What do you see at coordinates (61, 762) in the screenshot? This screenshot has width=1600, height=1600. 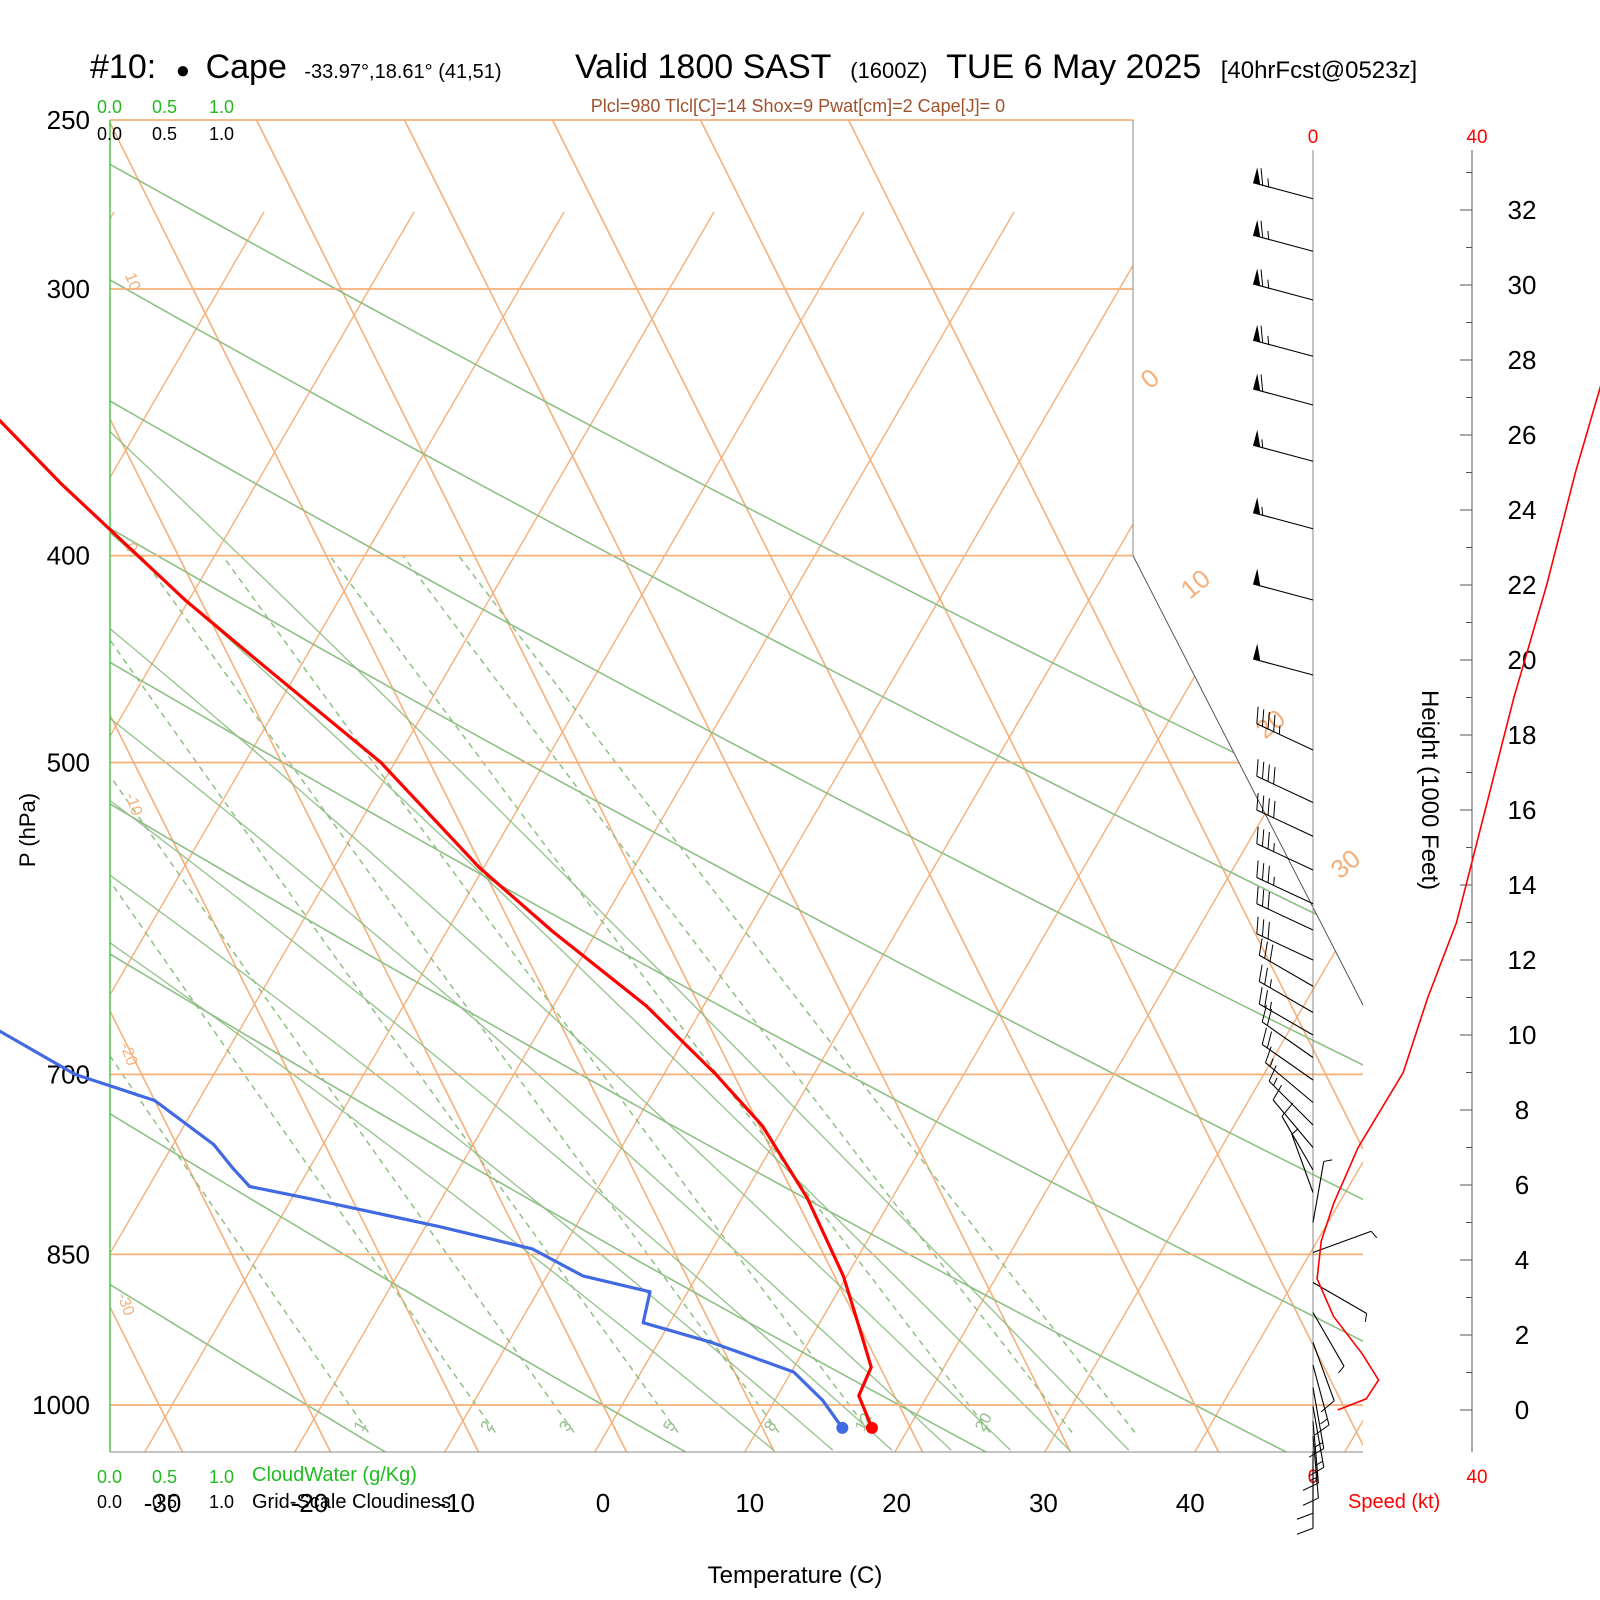 I see `pressure-tick-labels: 250 300 400 500 700 850 1000` at bounding box center [61, 762].